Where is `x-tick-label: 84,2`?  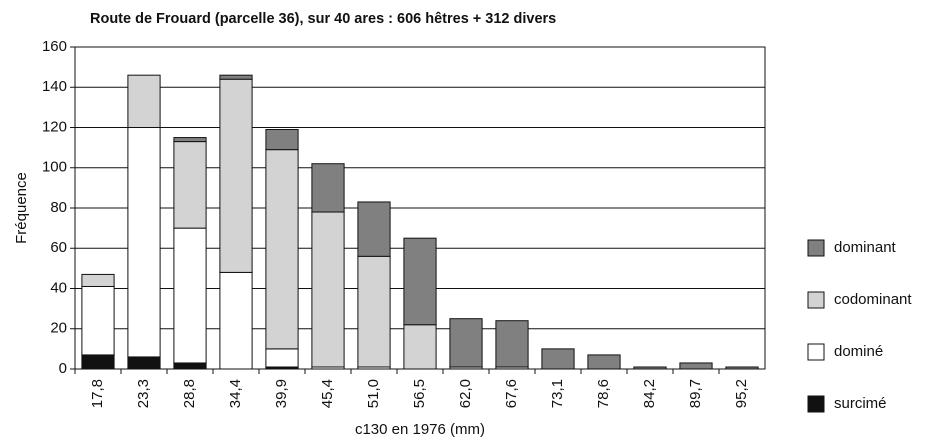 x-tick-label: 84,2 is located at coordinates (649, 393).